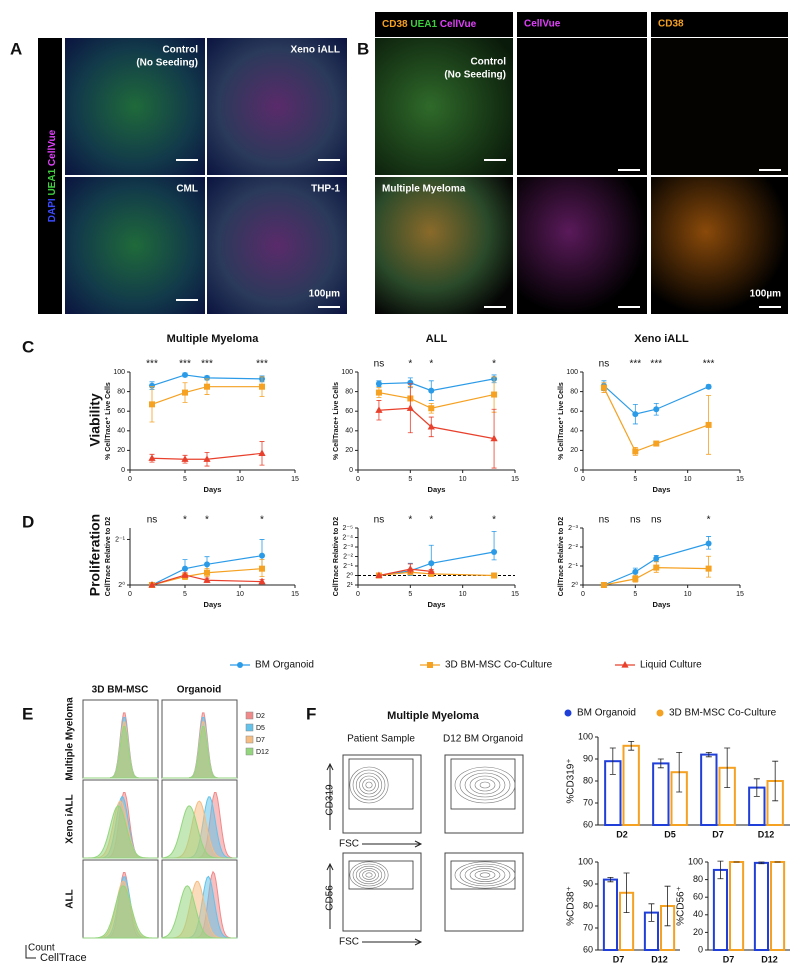 The width and height of the screenshot is (800, 969). What do you see at coordinates (30, 952) in the screenshot?
I see `axis-arrow` at bounding box center [30, 952].